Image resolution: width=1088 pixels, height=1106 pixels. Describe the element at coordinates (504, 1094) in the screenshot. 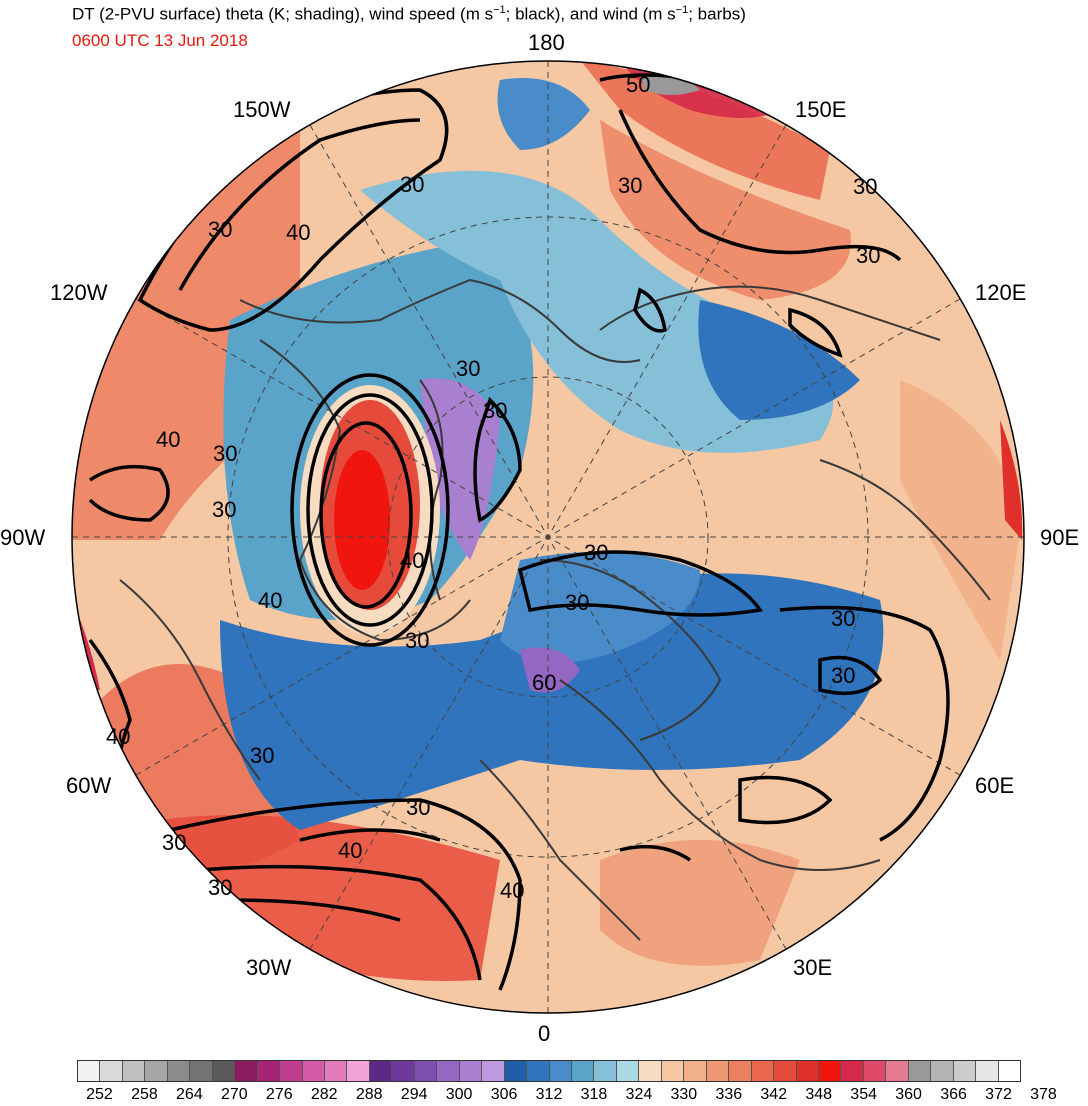

I see `colorbar-tick-label: 306` at that location.